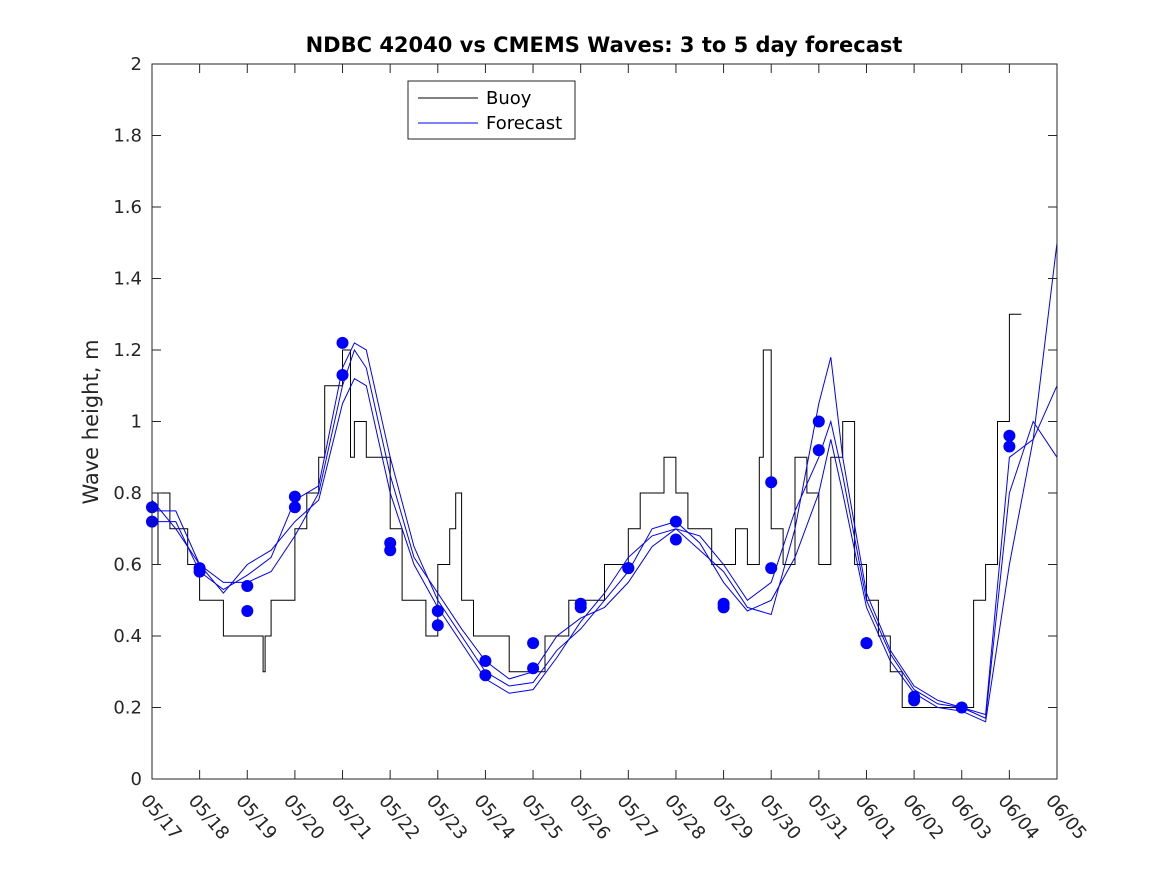 Image resolution: width=1167 pixels, height=875 pixels. What do you see at coordinates (91, 421) in the screenshot?
I see `y-axis-label: Wave height, m` at bounding box center [91, 421].